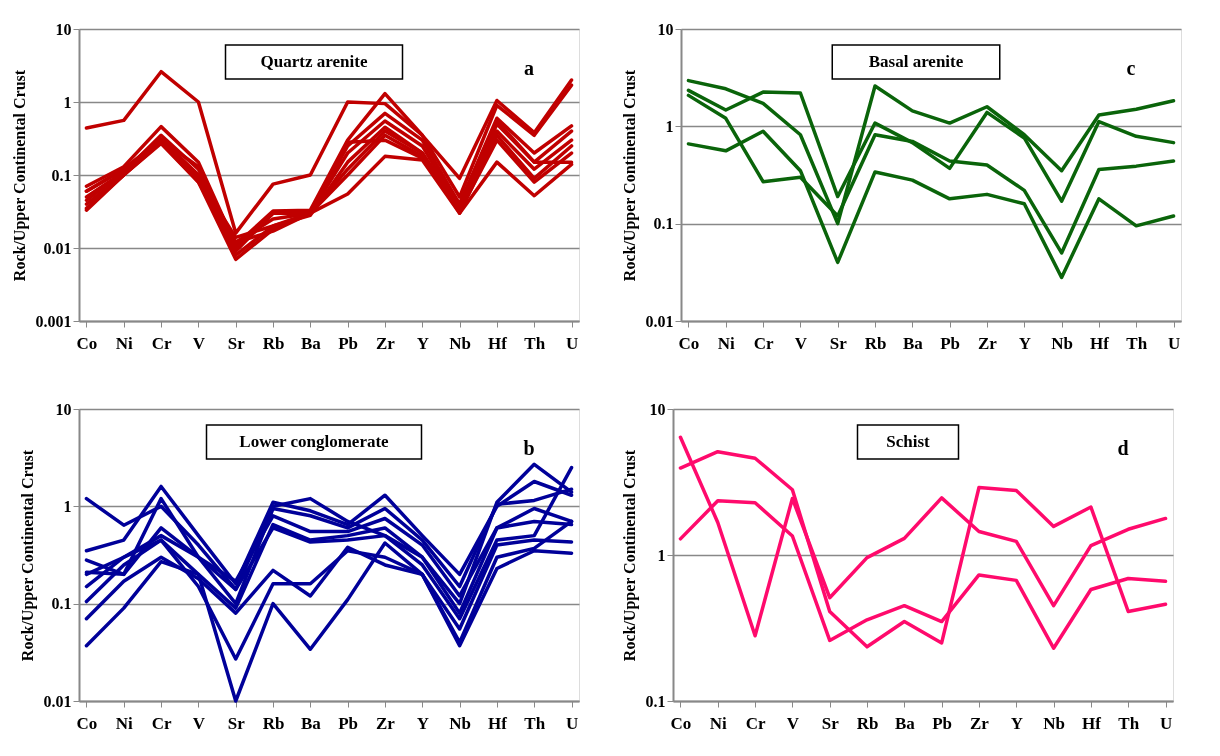 This screenshot has height=756, width=1220. What do you see at coordinates (916, 61) in the screenshot?
I see `text: Basal arenite` at bounding box center [916, 61].